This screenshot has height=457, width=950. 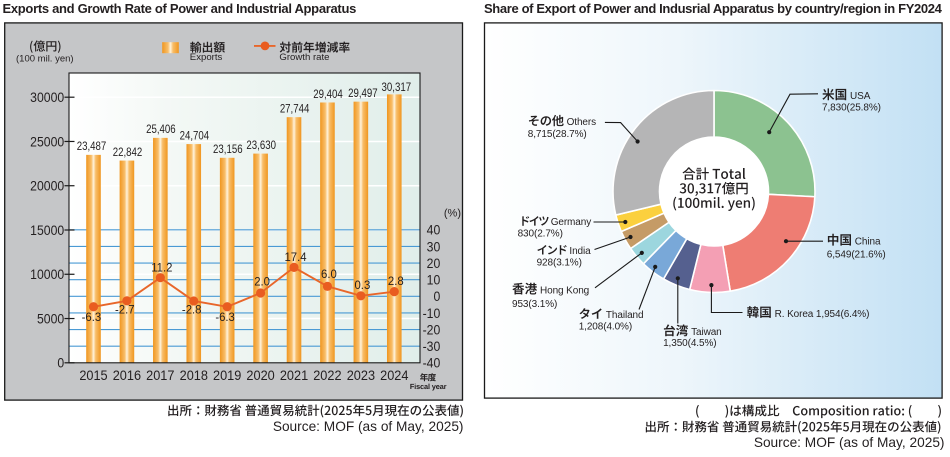 I want to click on svg-text: China, so click(x=868, y=242).